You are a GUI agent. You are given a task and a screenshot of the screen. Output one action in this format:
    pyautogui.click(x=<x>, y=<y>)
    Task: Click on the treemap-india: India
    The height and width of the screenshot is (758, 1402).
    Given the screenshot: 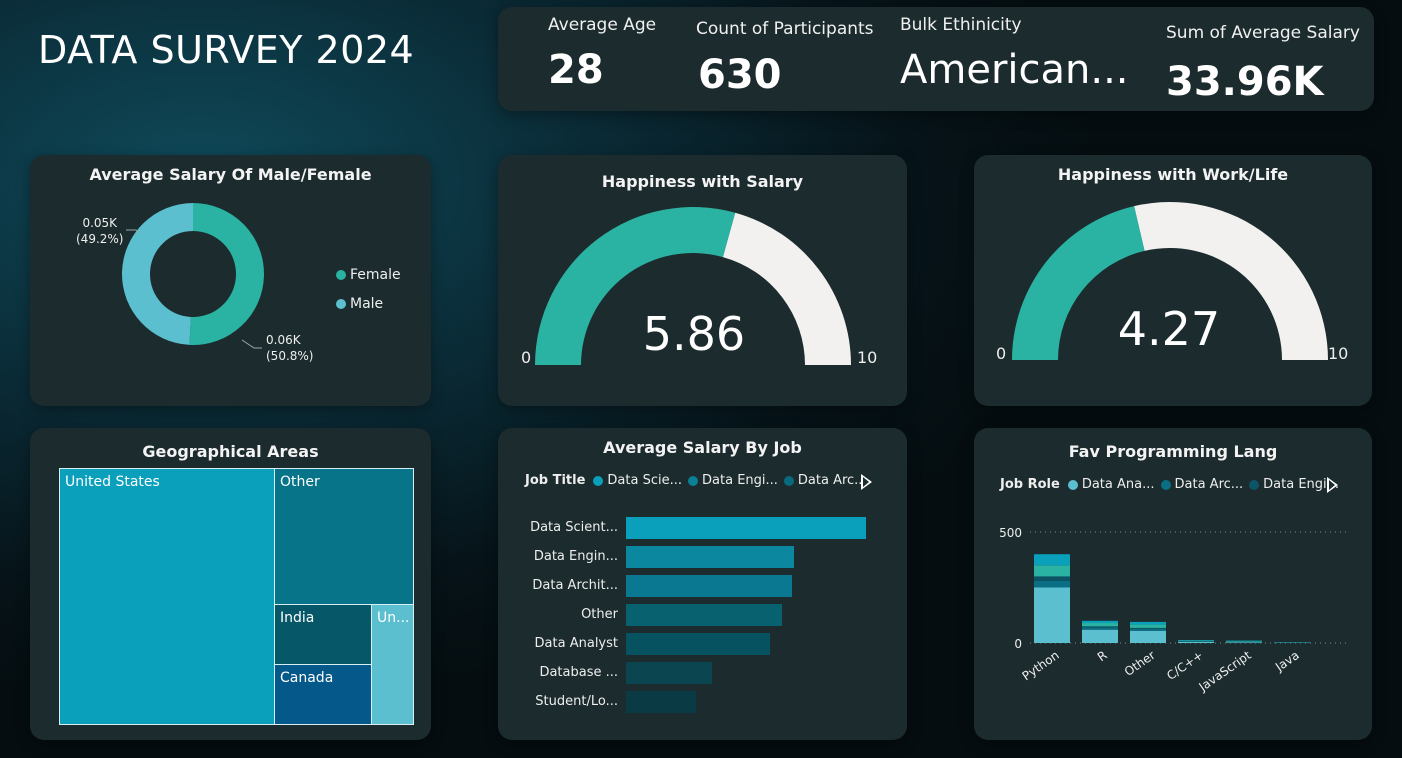 What is the action you would take?
    pyautogui.click(x=323, y=634)
    